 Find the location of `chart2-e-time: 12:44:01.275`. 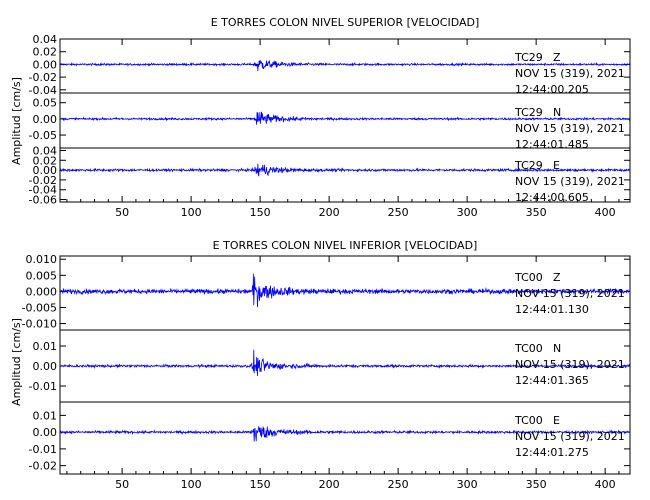

chart2-e-time: 12:44:01.275 is located at coordinates (552, 452).